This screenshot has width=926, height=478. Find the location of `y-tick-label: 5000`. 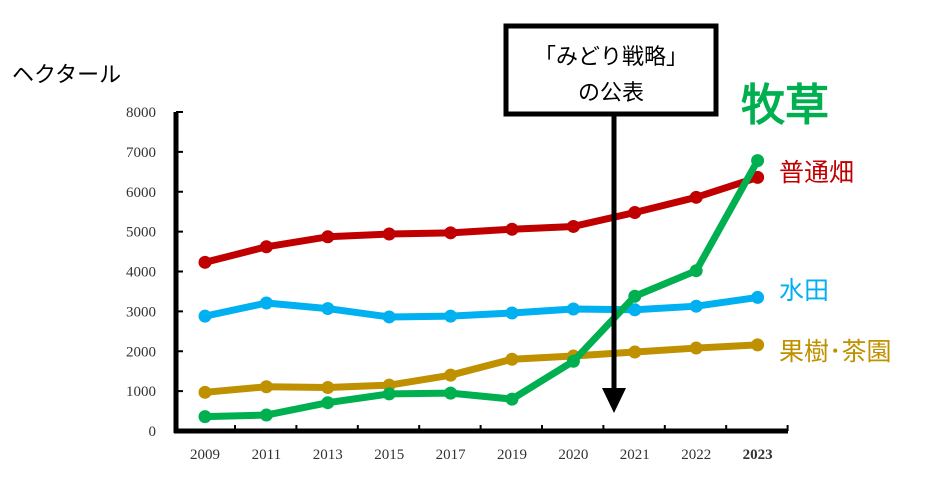

y-tick-label: 5000 is located at coordinates (141, 233).